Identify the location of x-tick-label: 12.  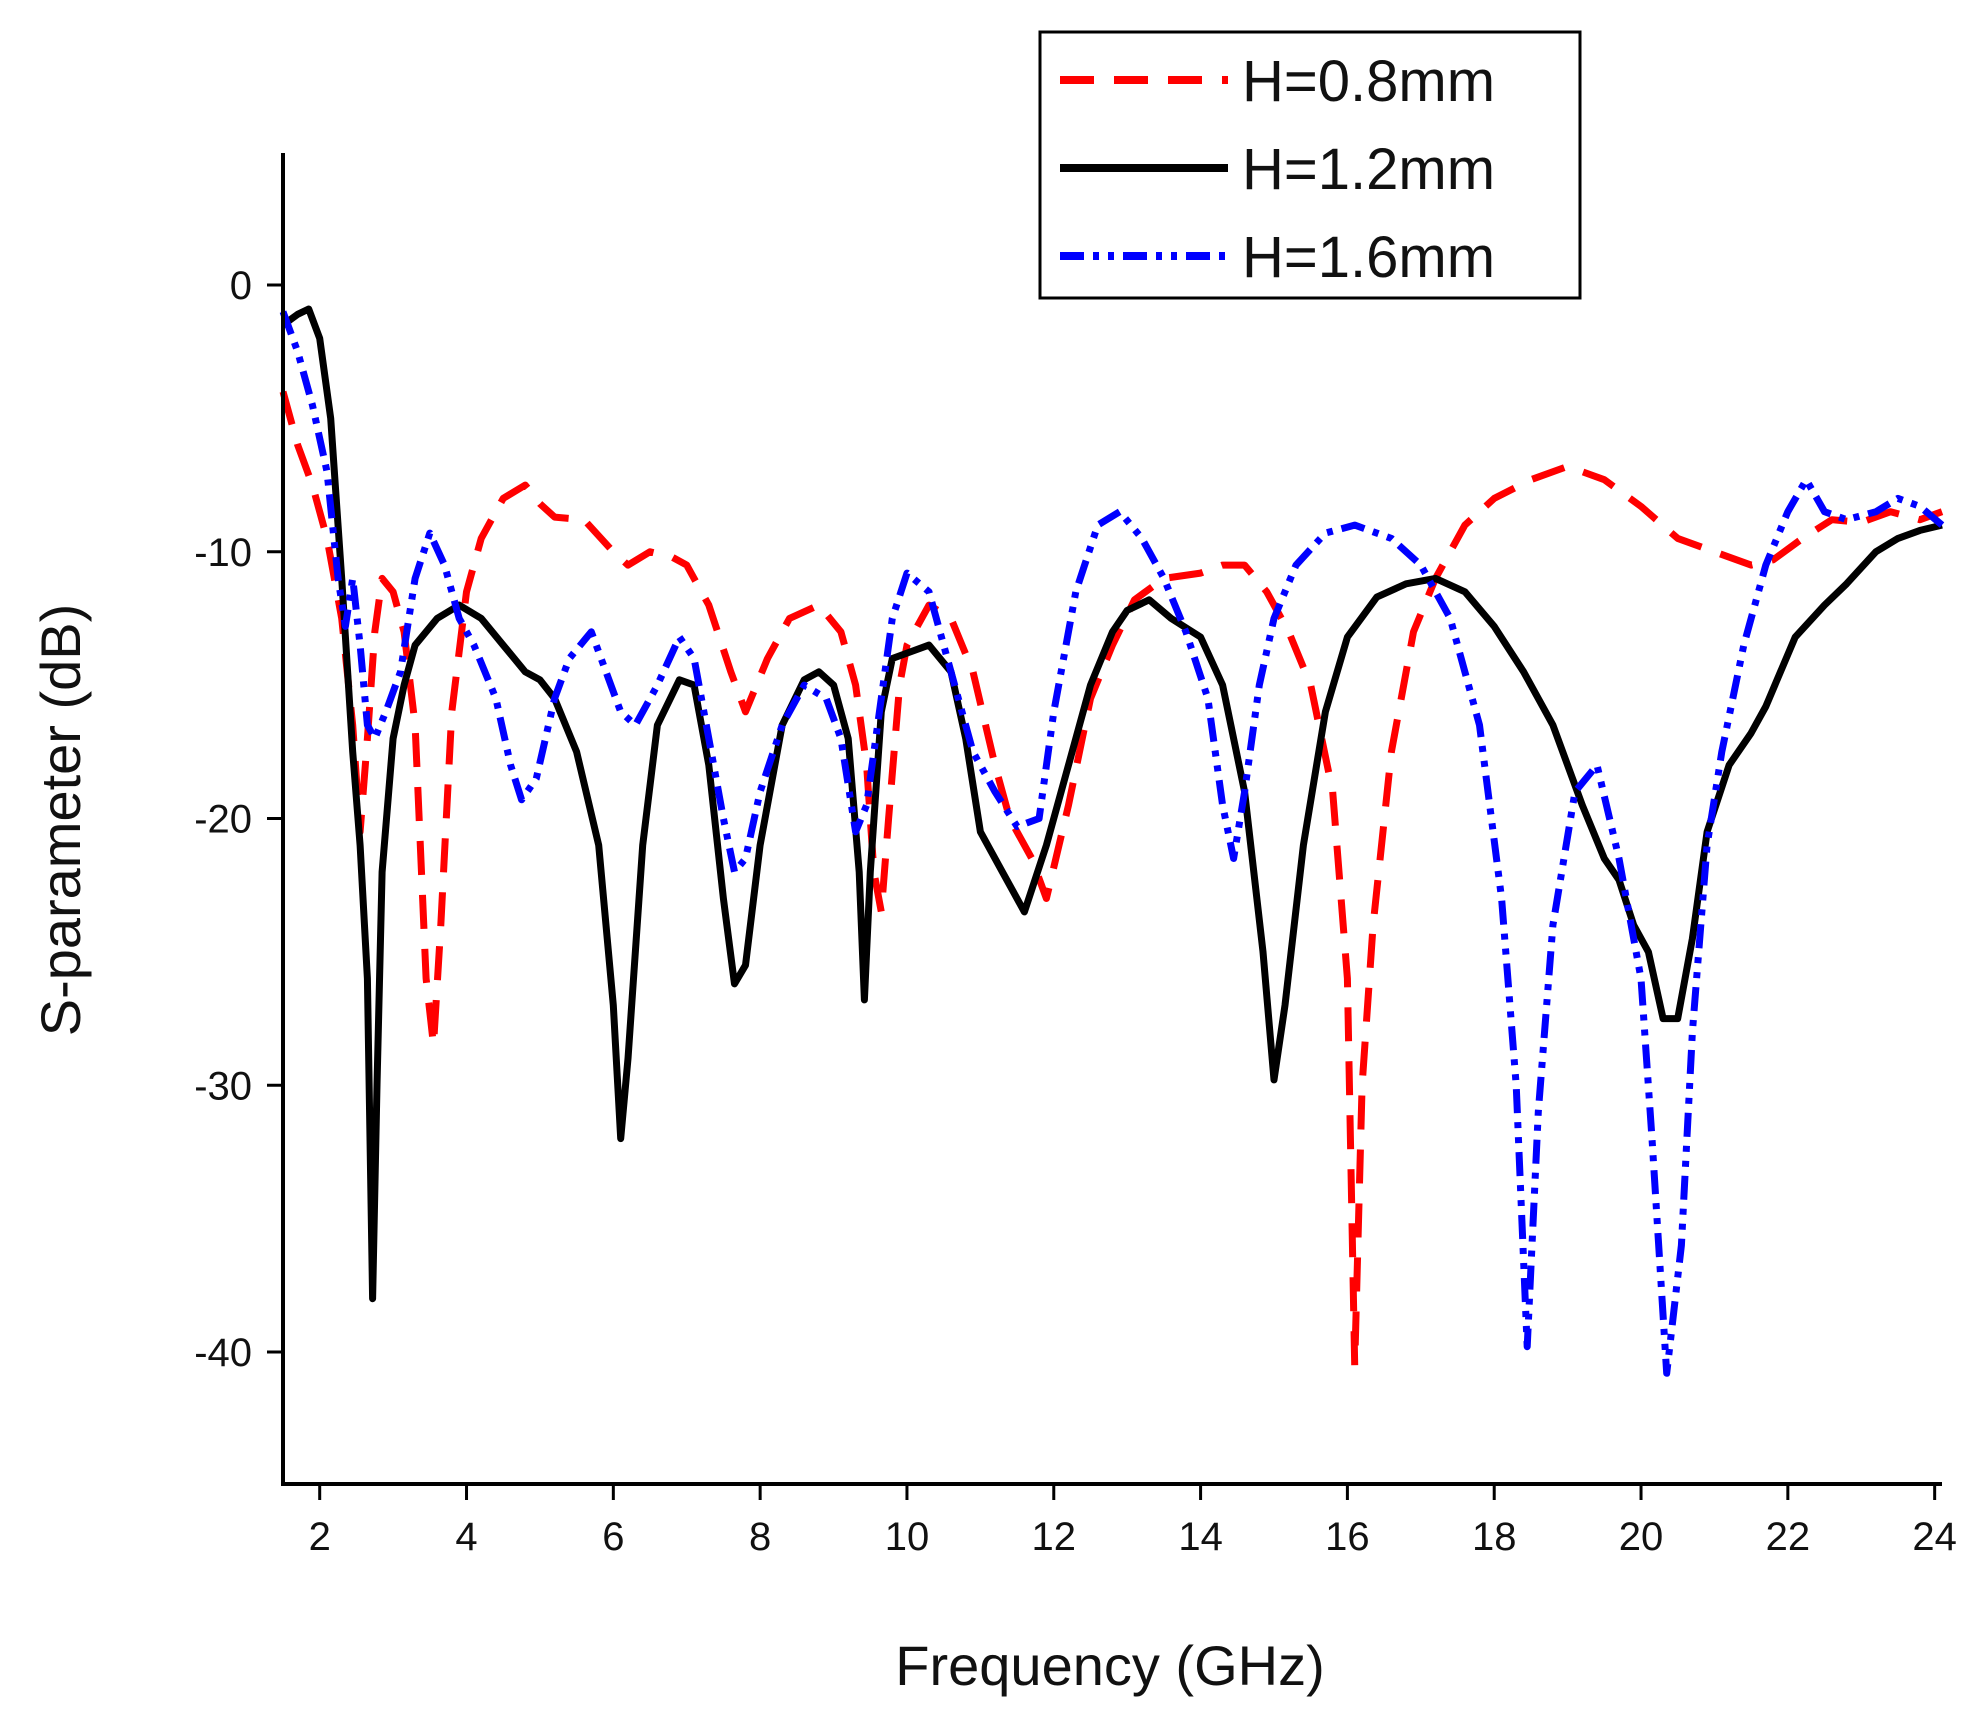
(1054, 1537).